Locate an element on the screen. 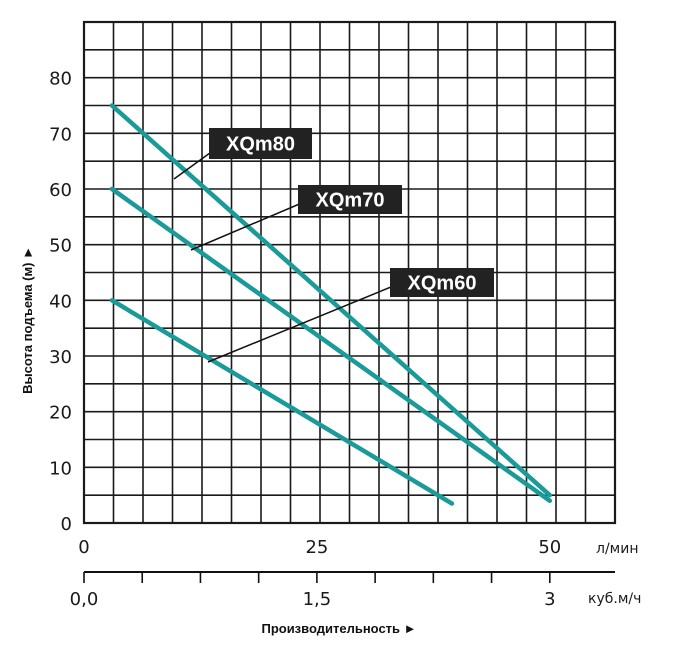 This screenshot has height=652, width=684. secondary-x-tick-label: 0,0 is located at coordinates (84, 599).